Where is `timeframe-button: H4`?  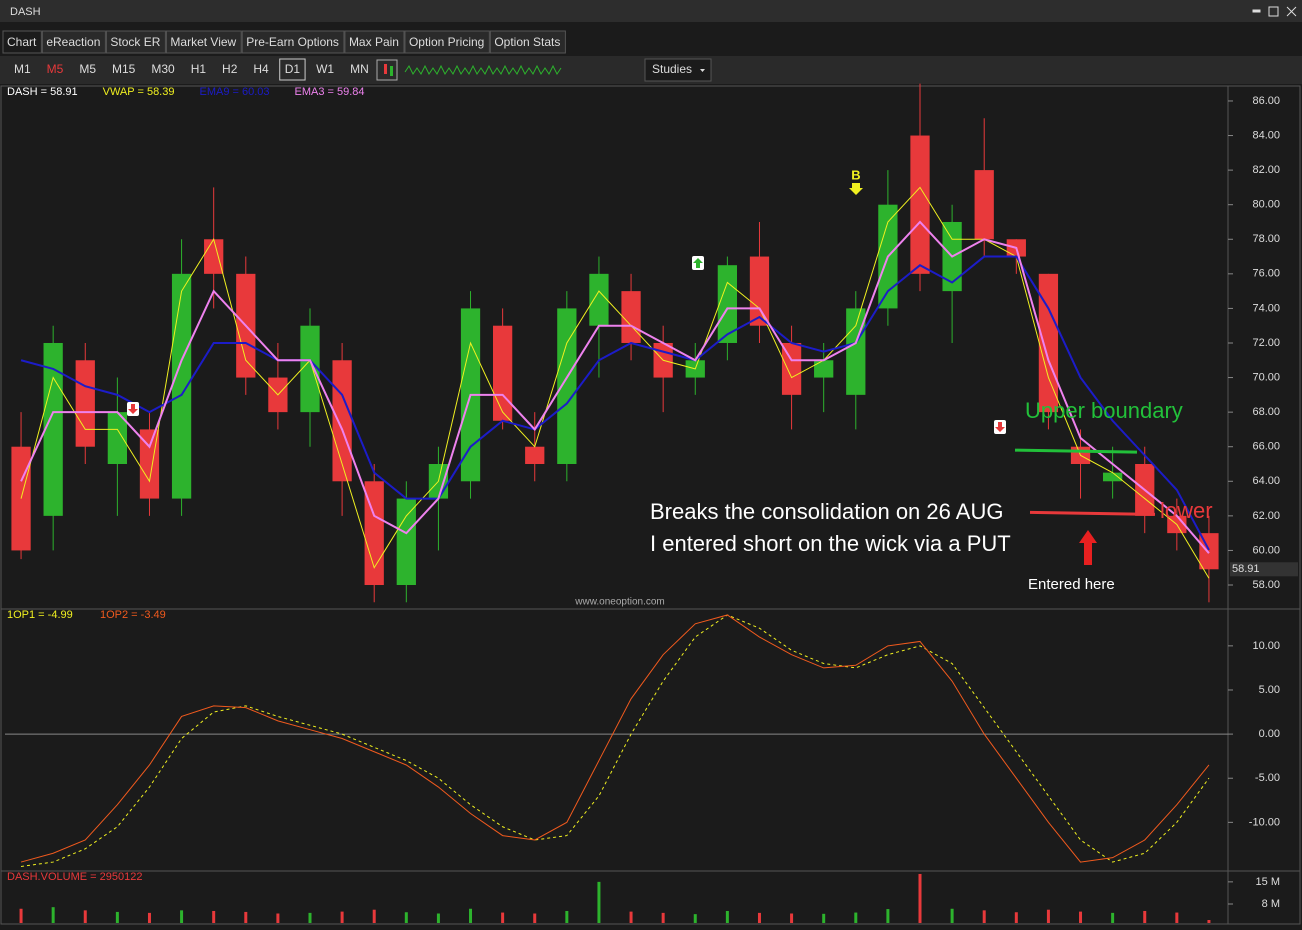 timeframe-button: H4 is located at coordinates (261, 69).